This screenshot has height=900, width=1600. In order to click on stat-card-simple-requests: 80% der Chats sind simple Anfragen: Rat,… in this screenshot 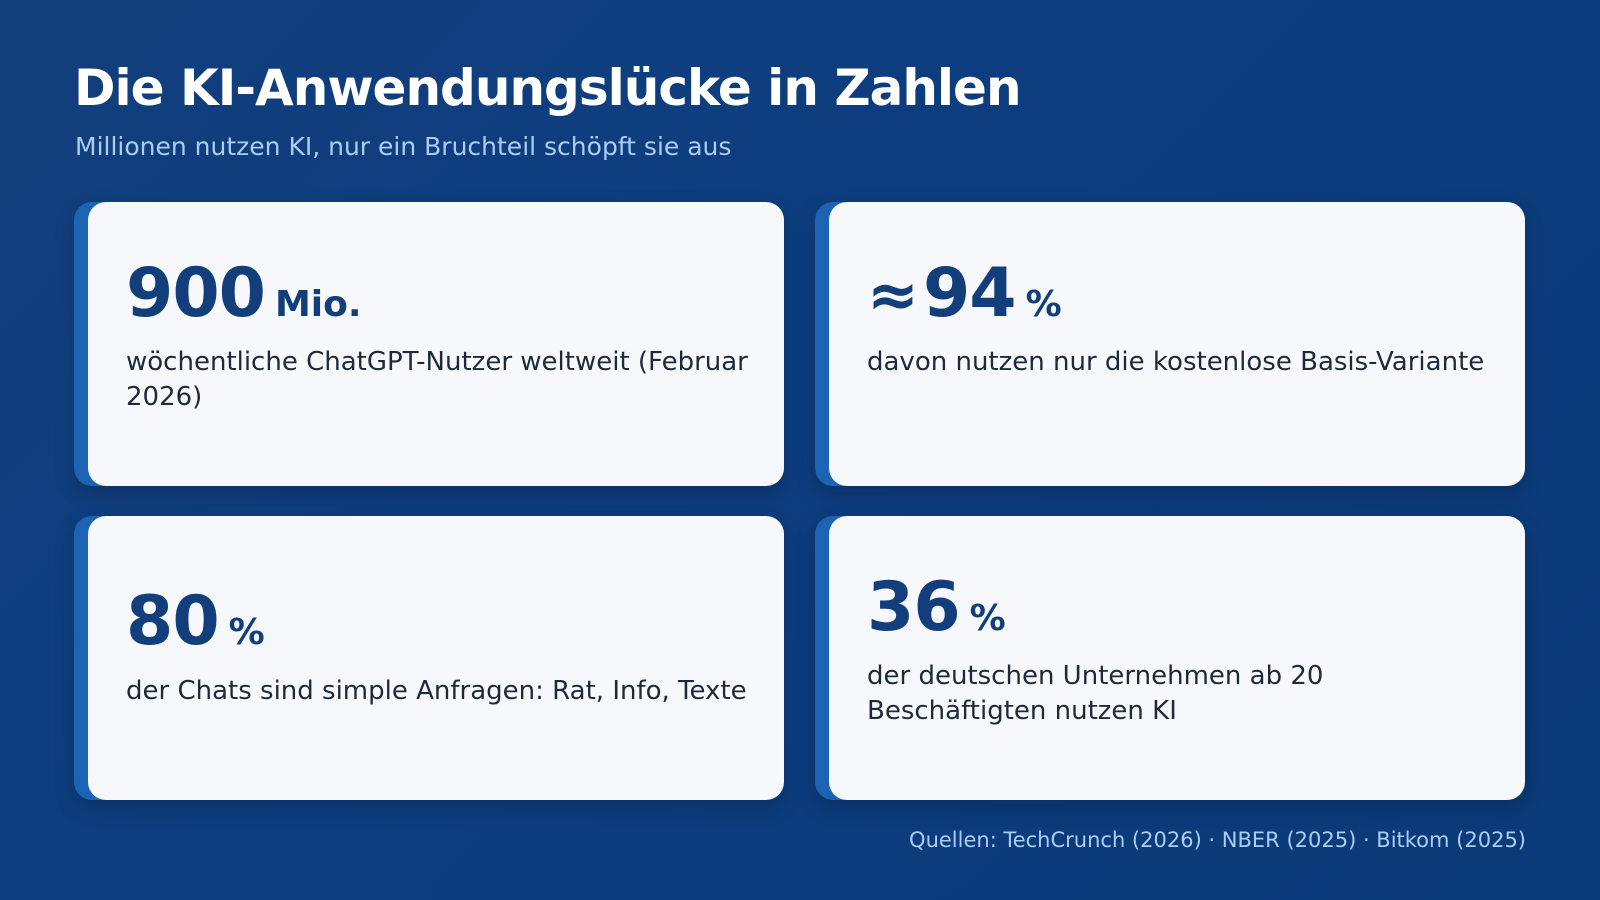, I will do `click(429, 658)`.